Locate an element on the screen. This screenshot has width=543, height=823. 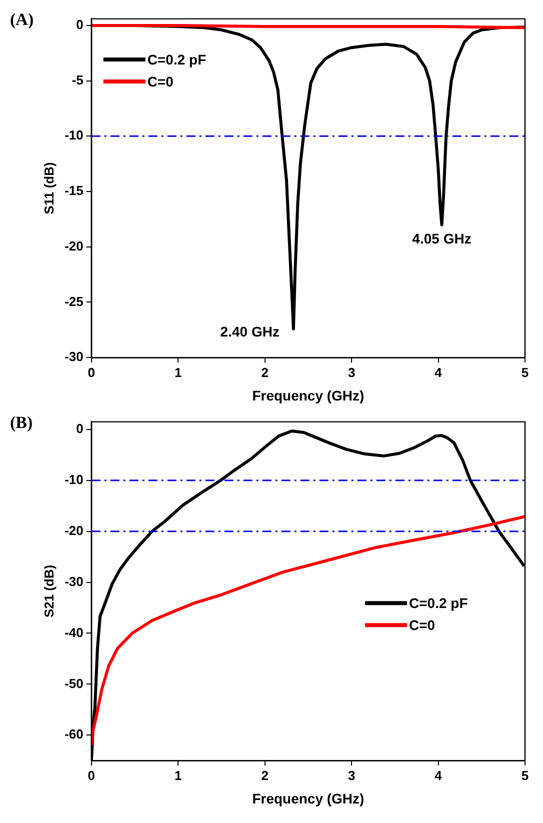
y-axis-title: S11 (dB) is located at coordinates (48, 188).